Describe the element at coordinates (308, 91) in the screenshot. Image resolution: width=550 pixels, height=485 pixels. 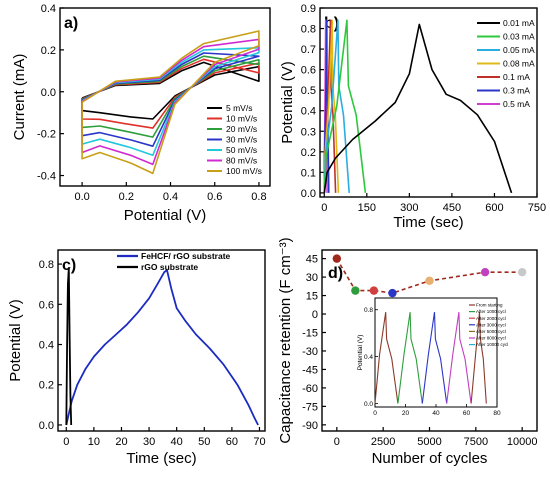
I see `panel-b-ytick-label: 0.5` at that location.